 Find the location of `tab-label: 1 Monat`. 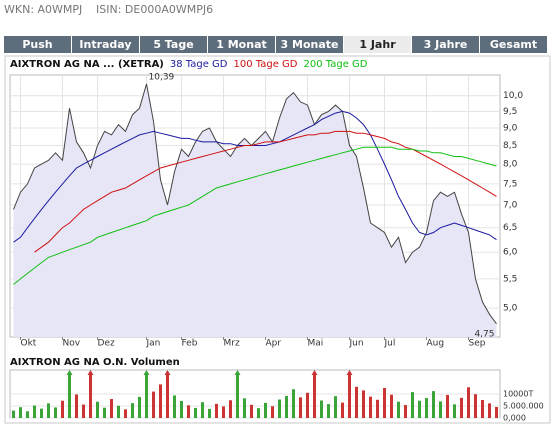

tab-label: 1 Monat is located at coordinates (241, 44).